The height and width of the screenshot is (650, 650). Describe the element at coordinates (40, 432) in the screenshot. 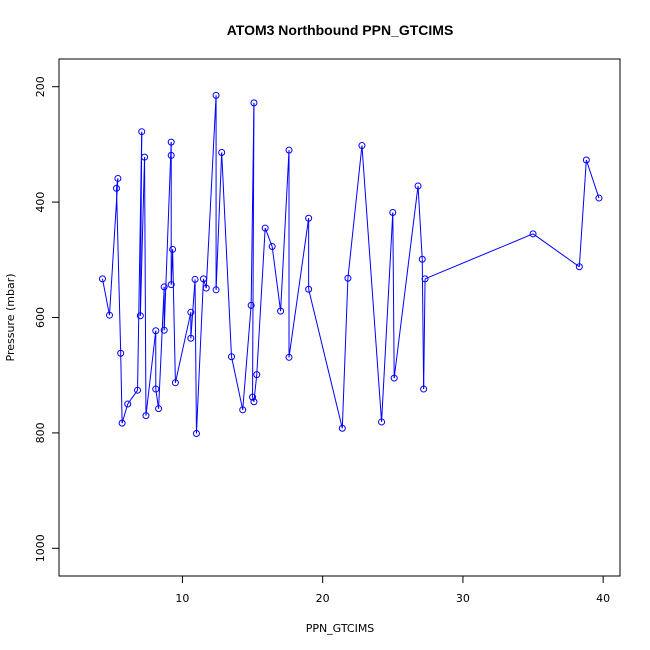

I see `y-tick-label: 800` at that location.